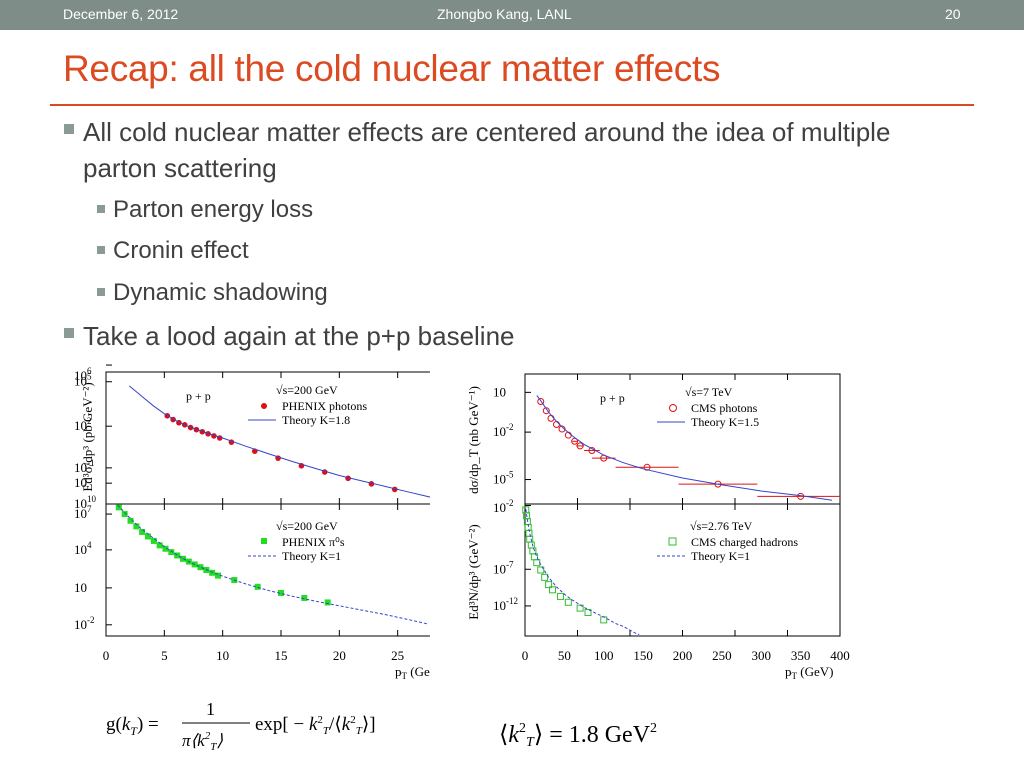  Describe the element at coordinates (809, 672) in the screenshot. I see `cms-x-axis-label: pT (GeV)` at that location.